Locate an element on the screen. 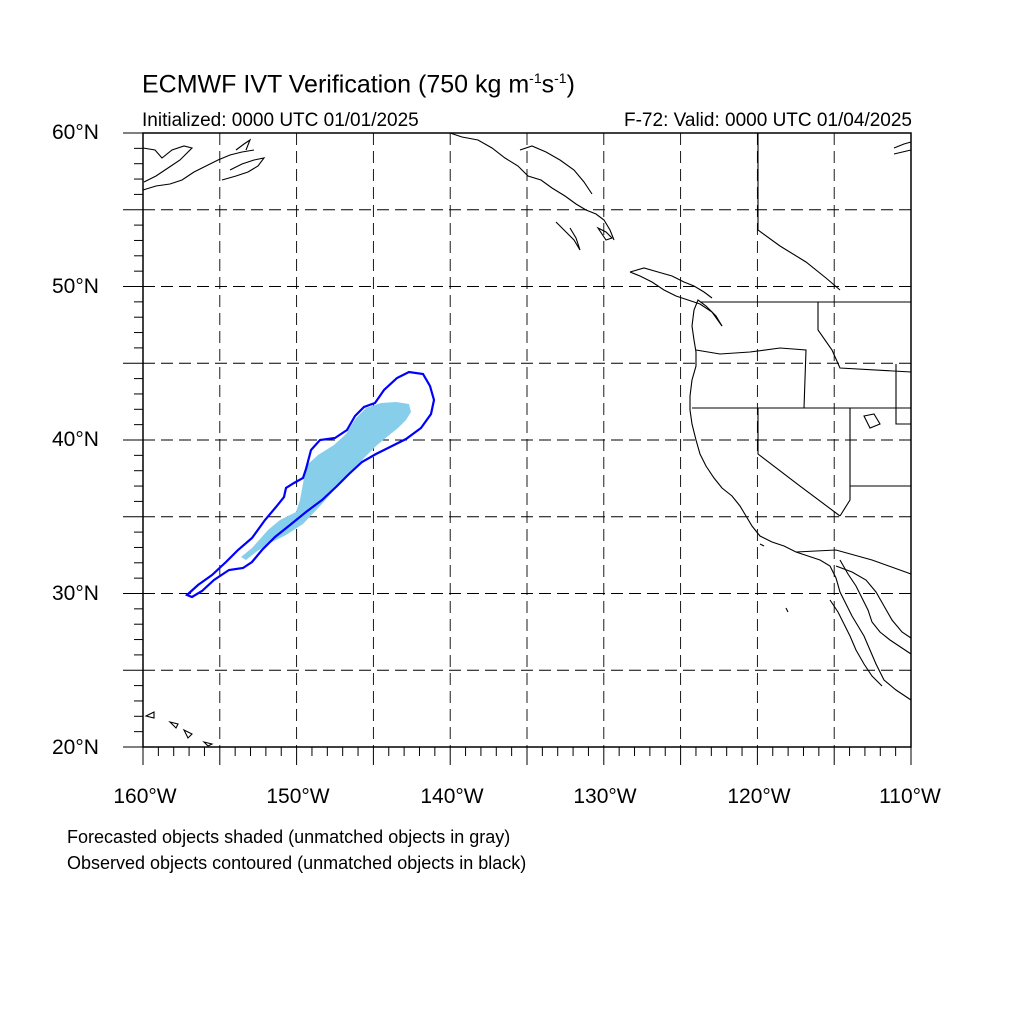 This screenshot has width=1024, height=1024. lon-label-150w: 150°W is located at coordinates (298, 796).